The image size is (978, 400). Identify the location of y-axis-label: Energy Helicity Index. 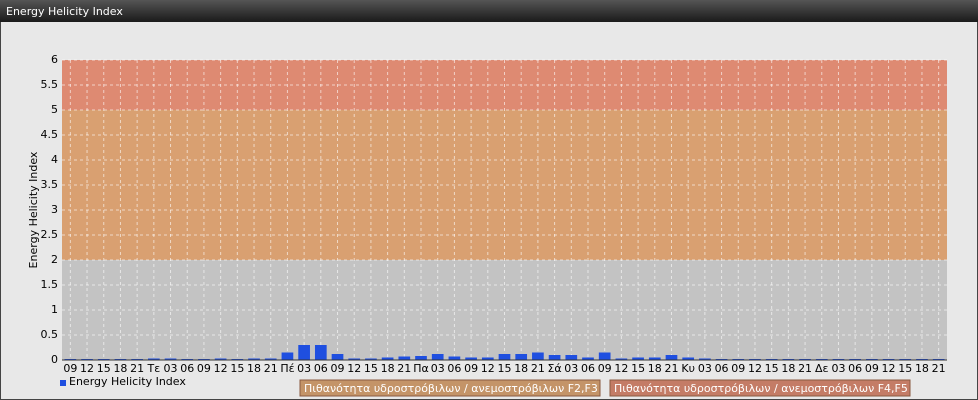
(33, 209).